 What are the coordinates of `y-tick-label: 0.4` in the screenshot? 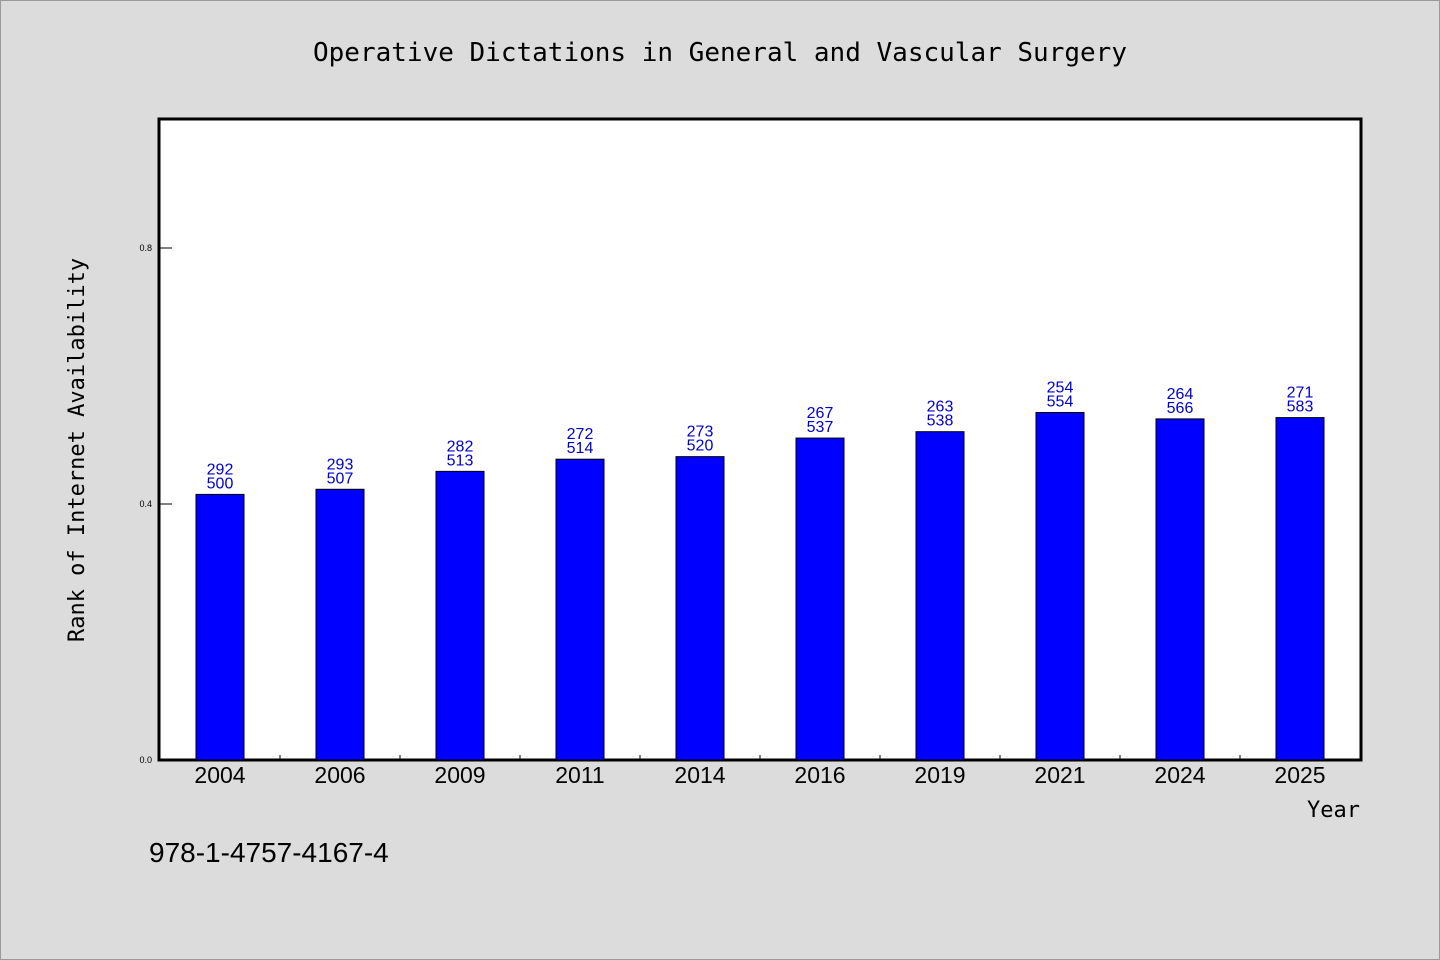 It's located at (145, 504).